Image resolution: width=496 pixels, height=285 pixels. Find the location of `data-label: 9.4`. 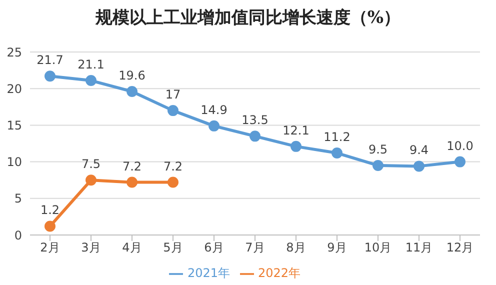

data-label: 9.4 is located at coordinates (419, 150).